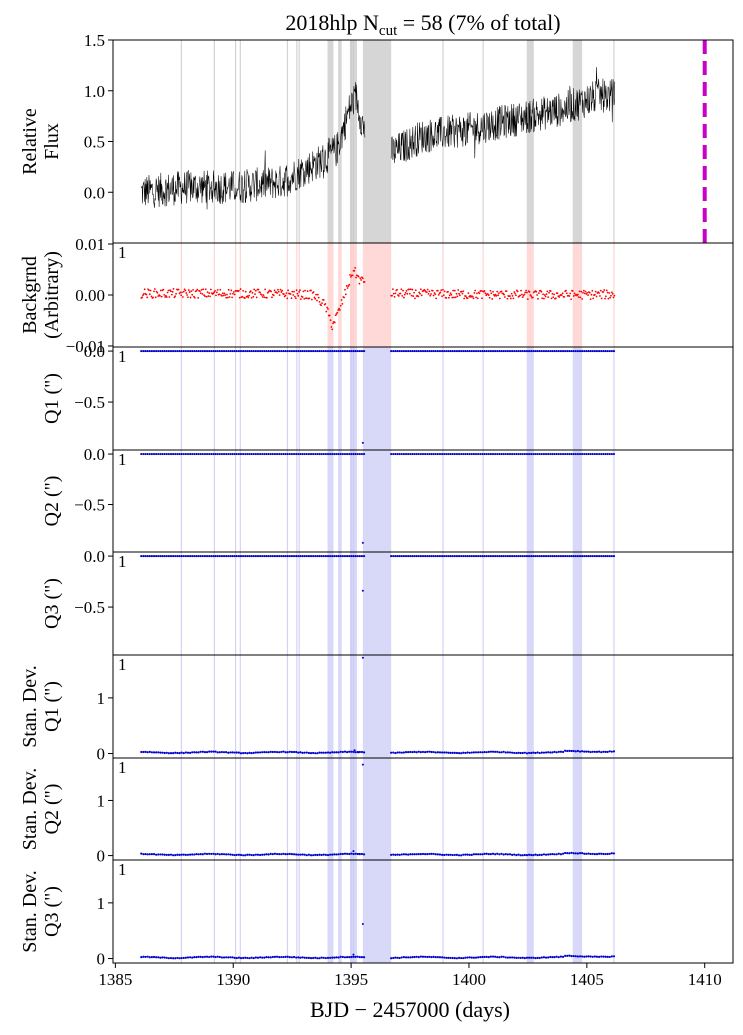  What do you see at coordinates (387, 396) in the screenshot?
I see `panel-q1: −0.50.0 1Q1 (")` at bounding box center [387, 396].